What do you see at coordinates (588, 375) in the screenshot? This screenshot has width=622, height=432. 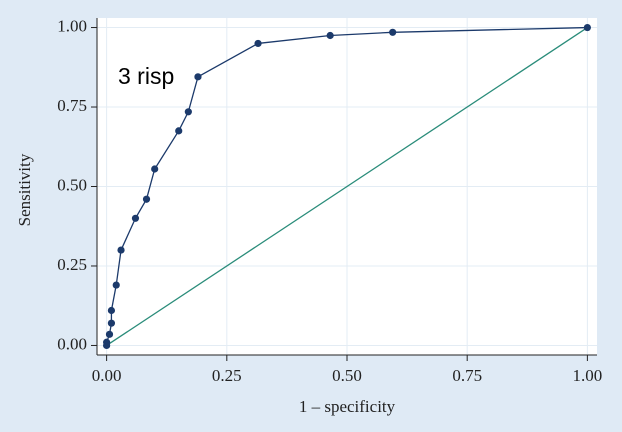 I see `x-tick-label: 1.00` at bounding box center [588, 375].